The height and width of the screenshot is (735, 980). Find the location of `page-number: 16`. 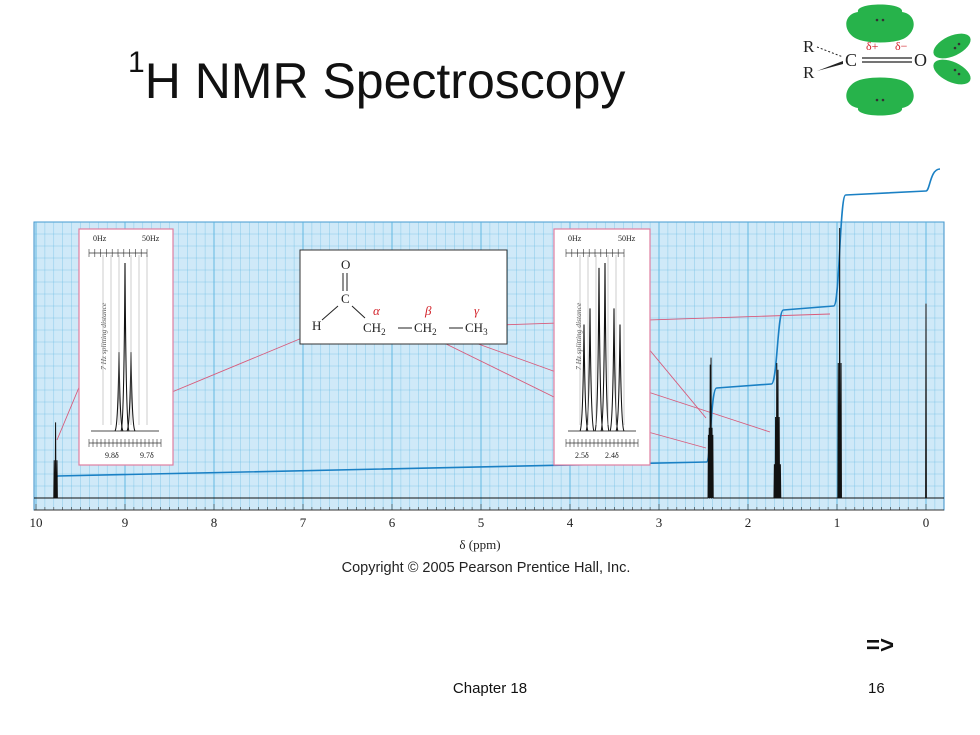

page-number: 16 is located at coordinates (876, 688).